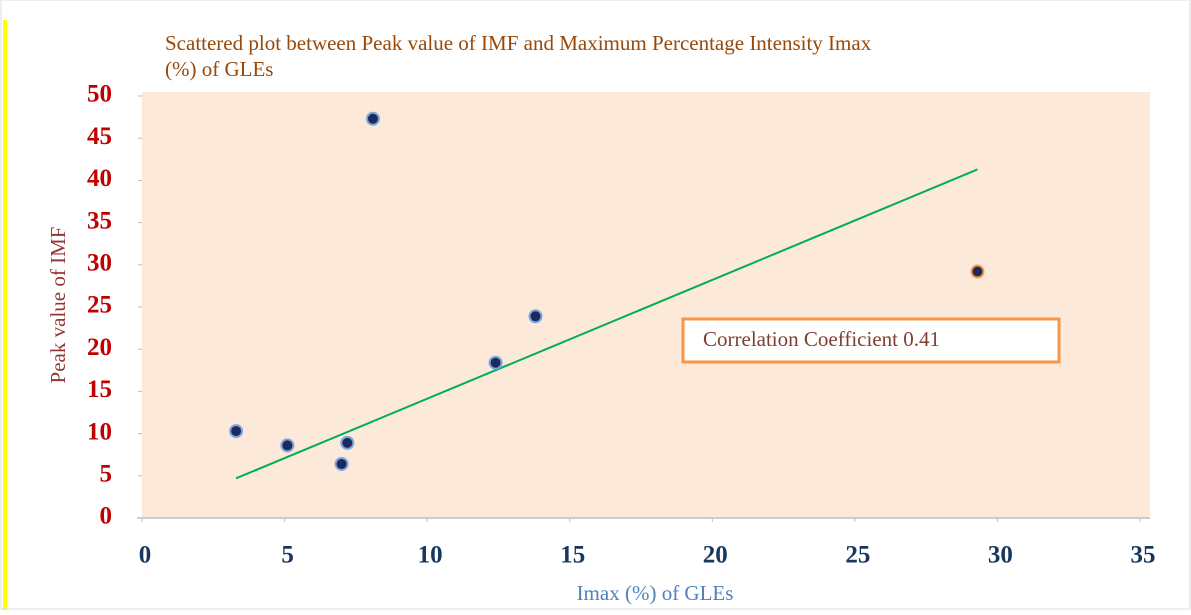 The image size is (1191, 615). I want to click on x-tick-label: 5, so click(287, 555).